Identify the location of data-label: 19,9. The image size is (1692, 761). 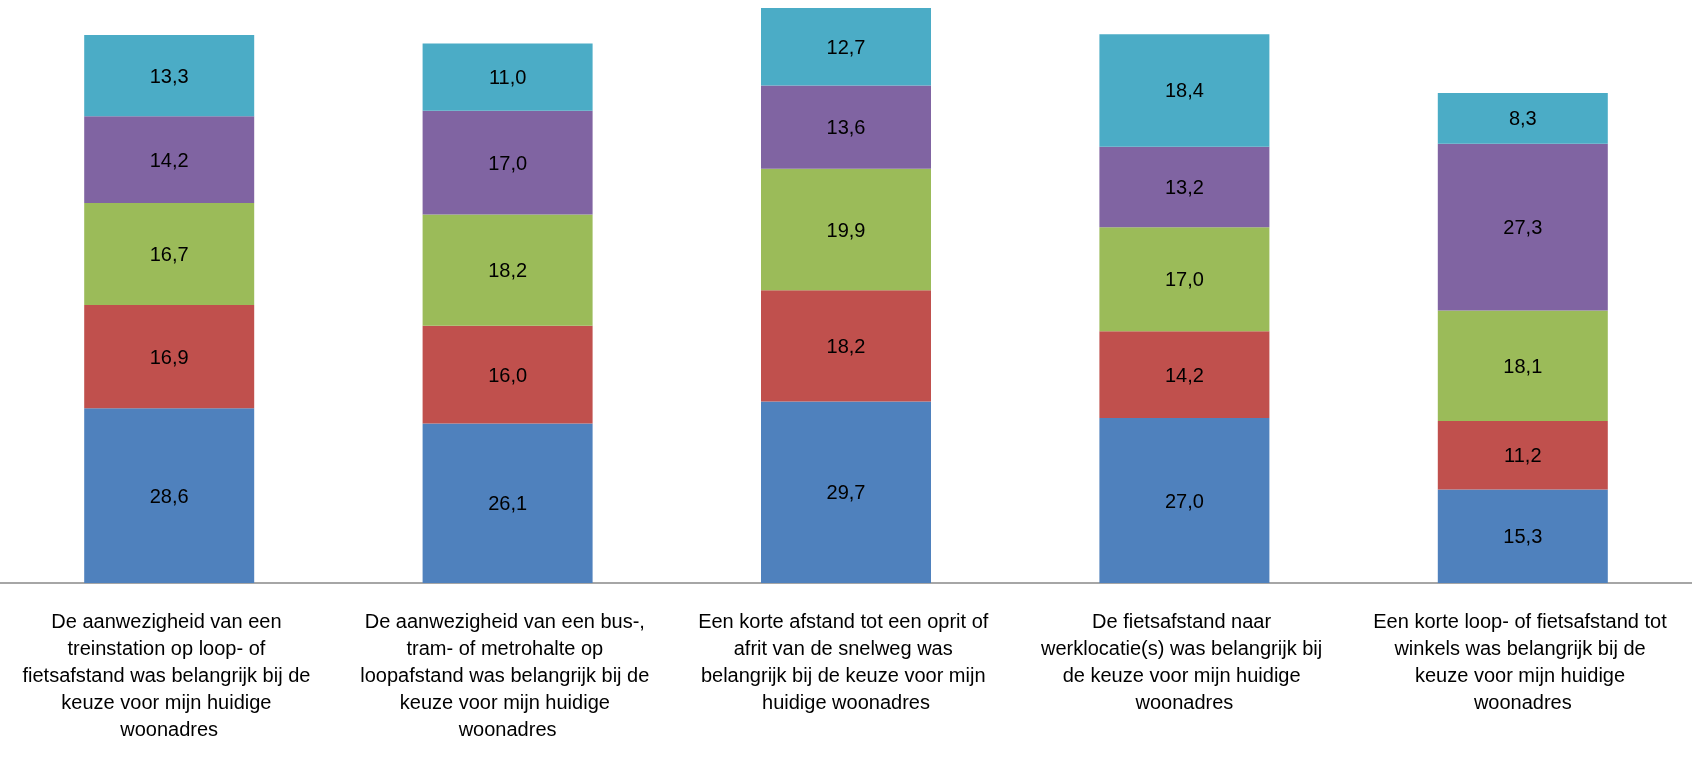
(846, 229).